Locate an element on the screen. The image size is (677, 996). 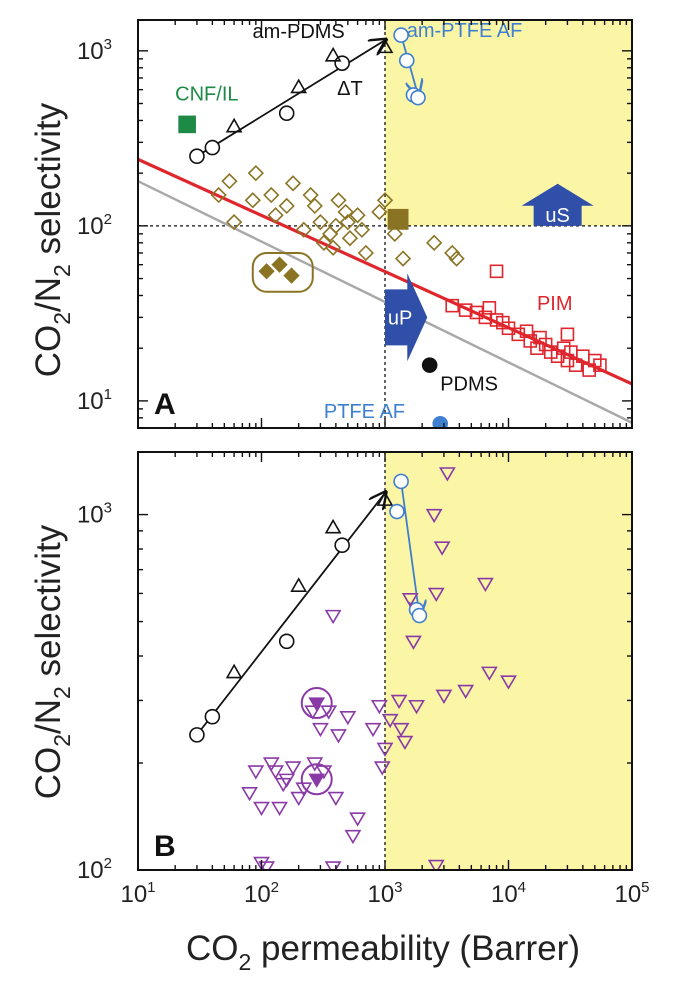
annotation: ΔT is located at coordinates (350, 89).